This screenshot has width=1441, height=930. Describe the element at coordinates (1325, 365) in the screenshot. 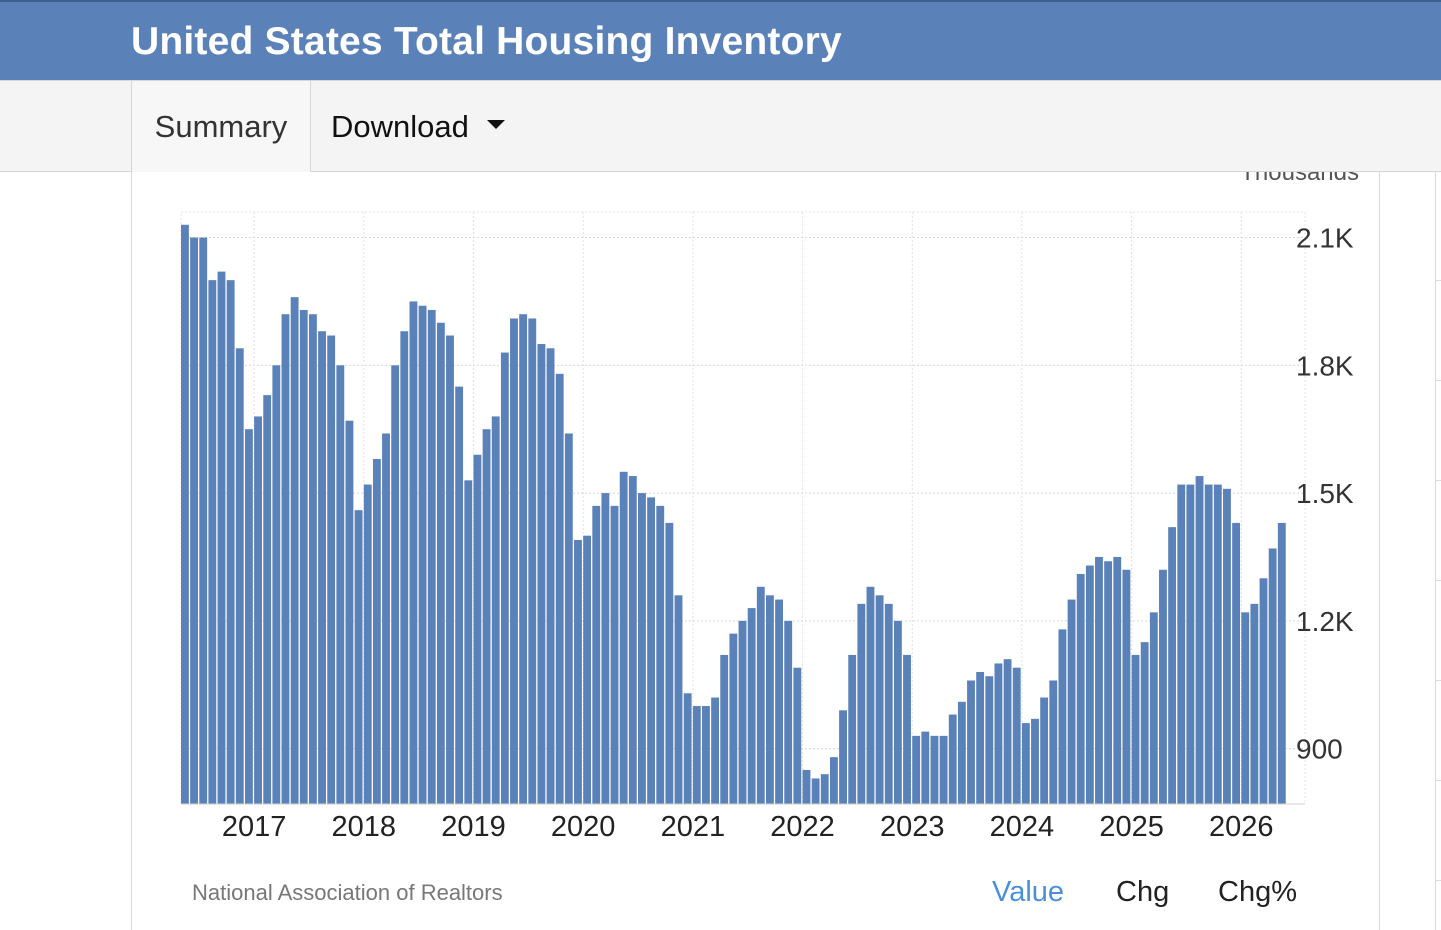

I see `y-tick-label: 1.8K` at that location.